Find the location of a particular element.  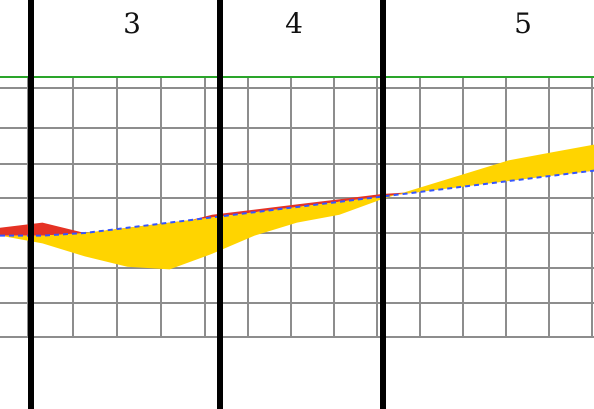

section-label: 4 is located at coordinates (294, 23).